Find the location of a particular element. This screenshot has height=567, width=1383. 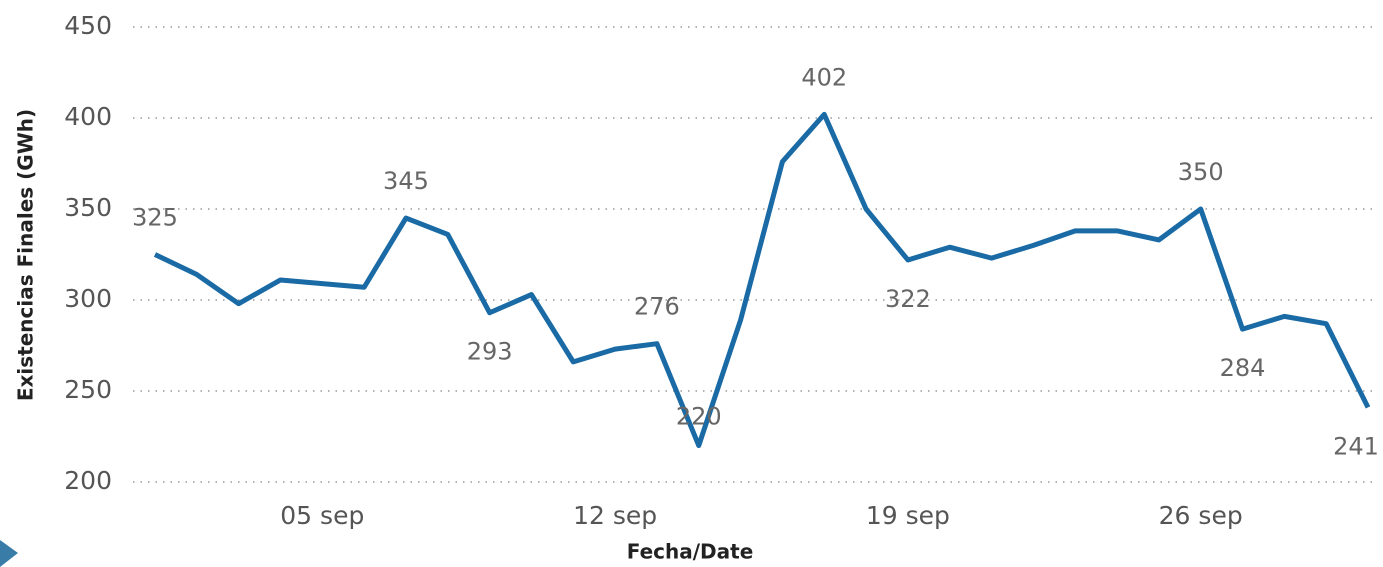

x-tick-label: 19 sep is located at coordinates (908, 515).